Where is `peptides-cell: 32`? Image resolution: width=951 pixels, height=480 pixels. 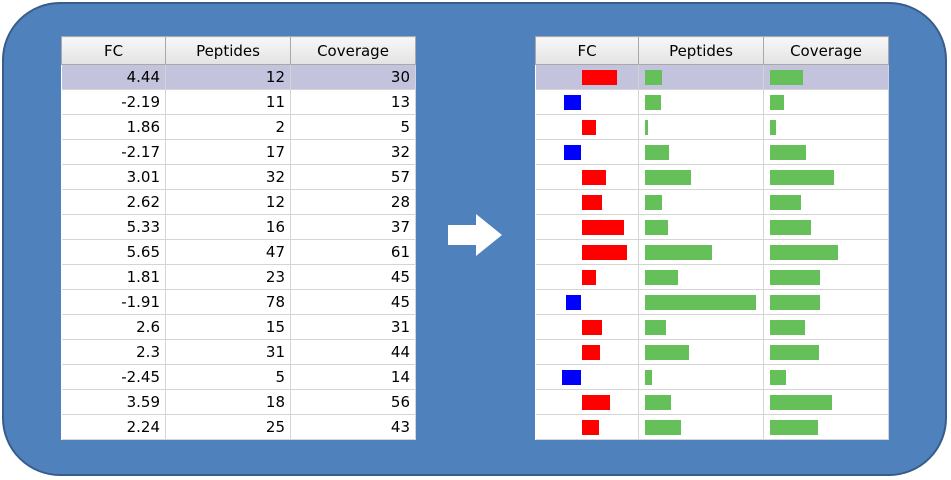
peptides-cell: 32 is located at coordinates (228, 177).